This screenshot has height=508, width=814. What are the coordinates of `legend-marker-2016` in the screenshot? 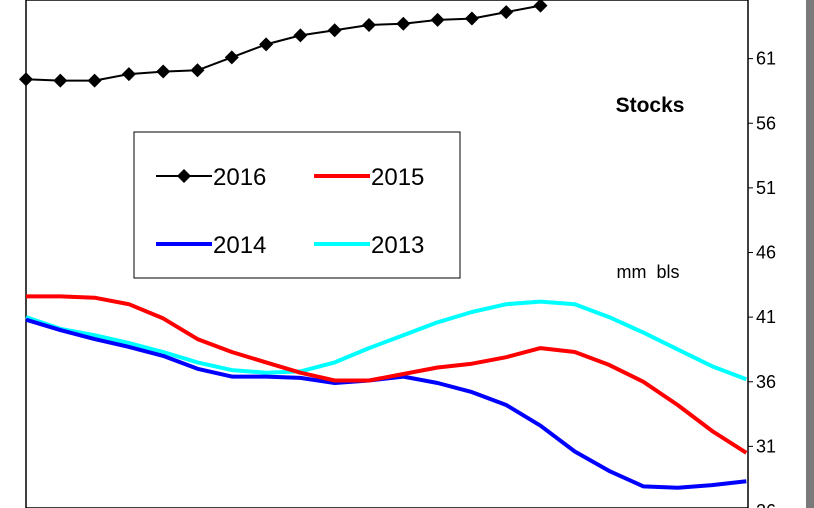 It's located at (184, 176).